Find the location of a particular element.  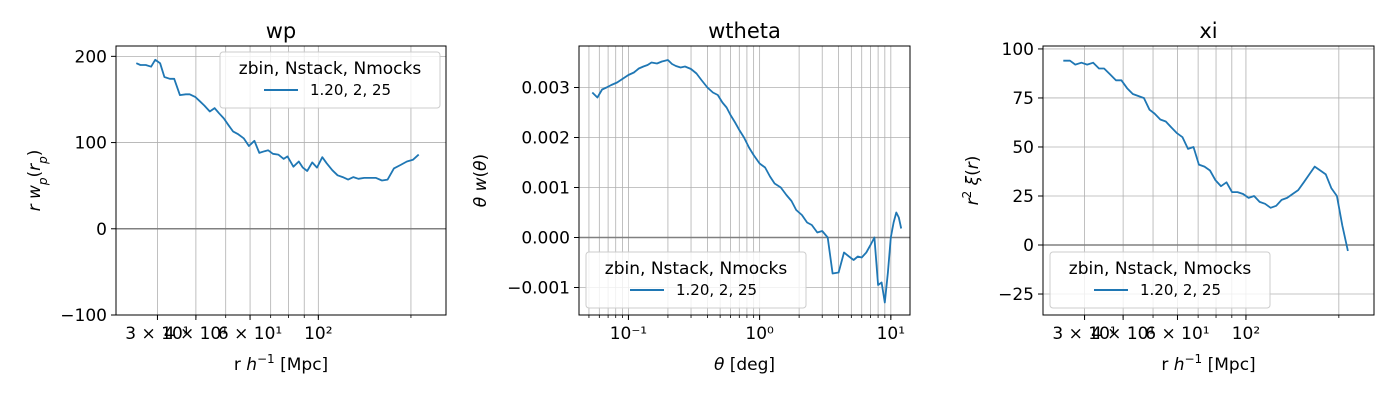

chart-title: xi is located at coordinates (1208, 31).